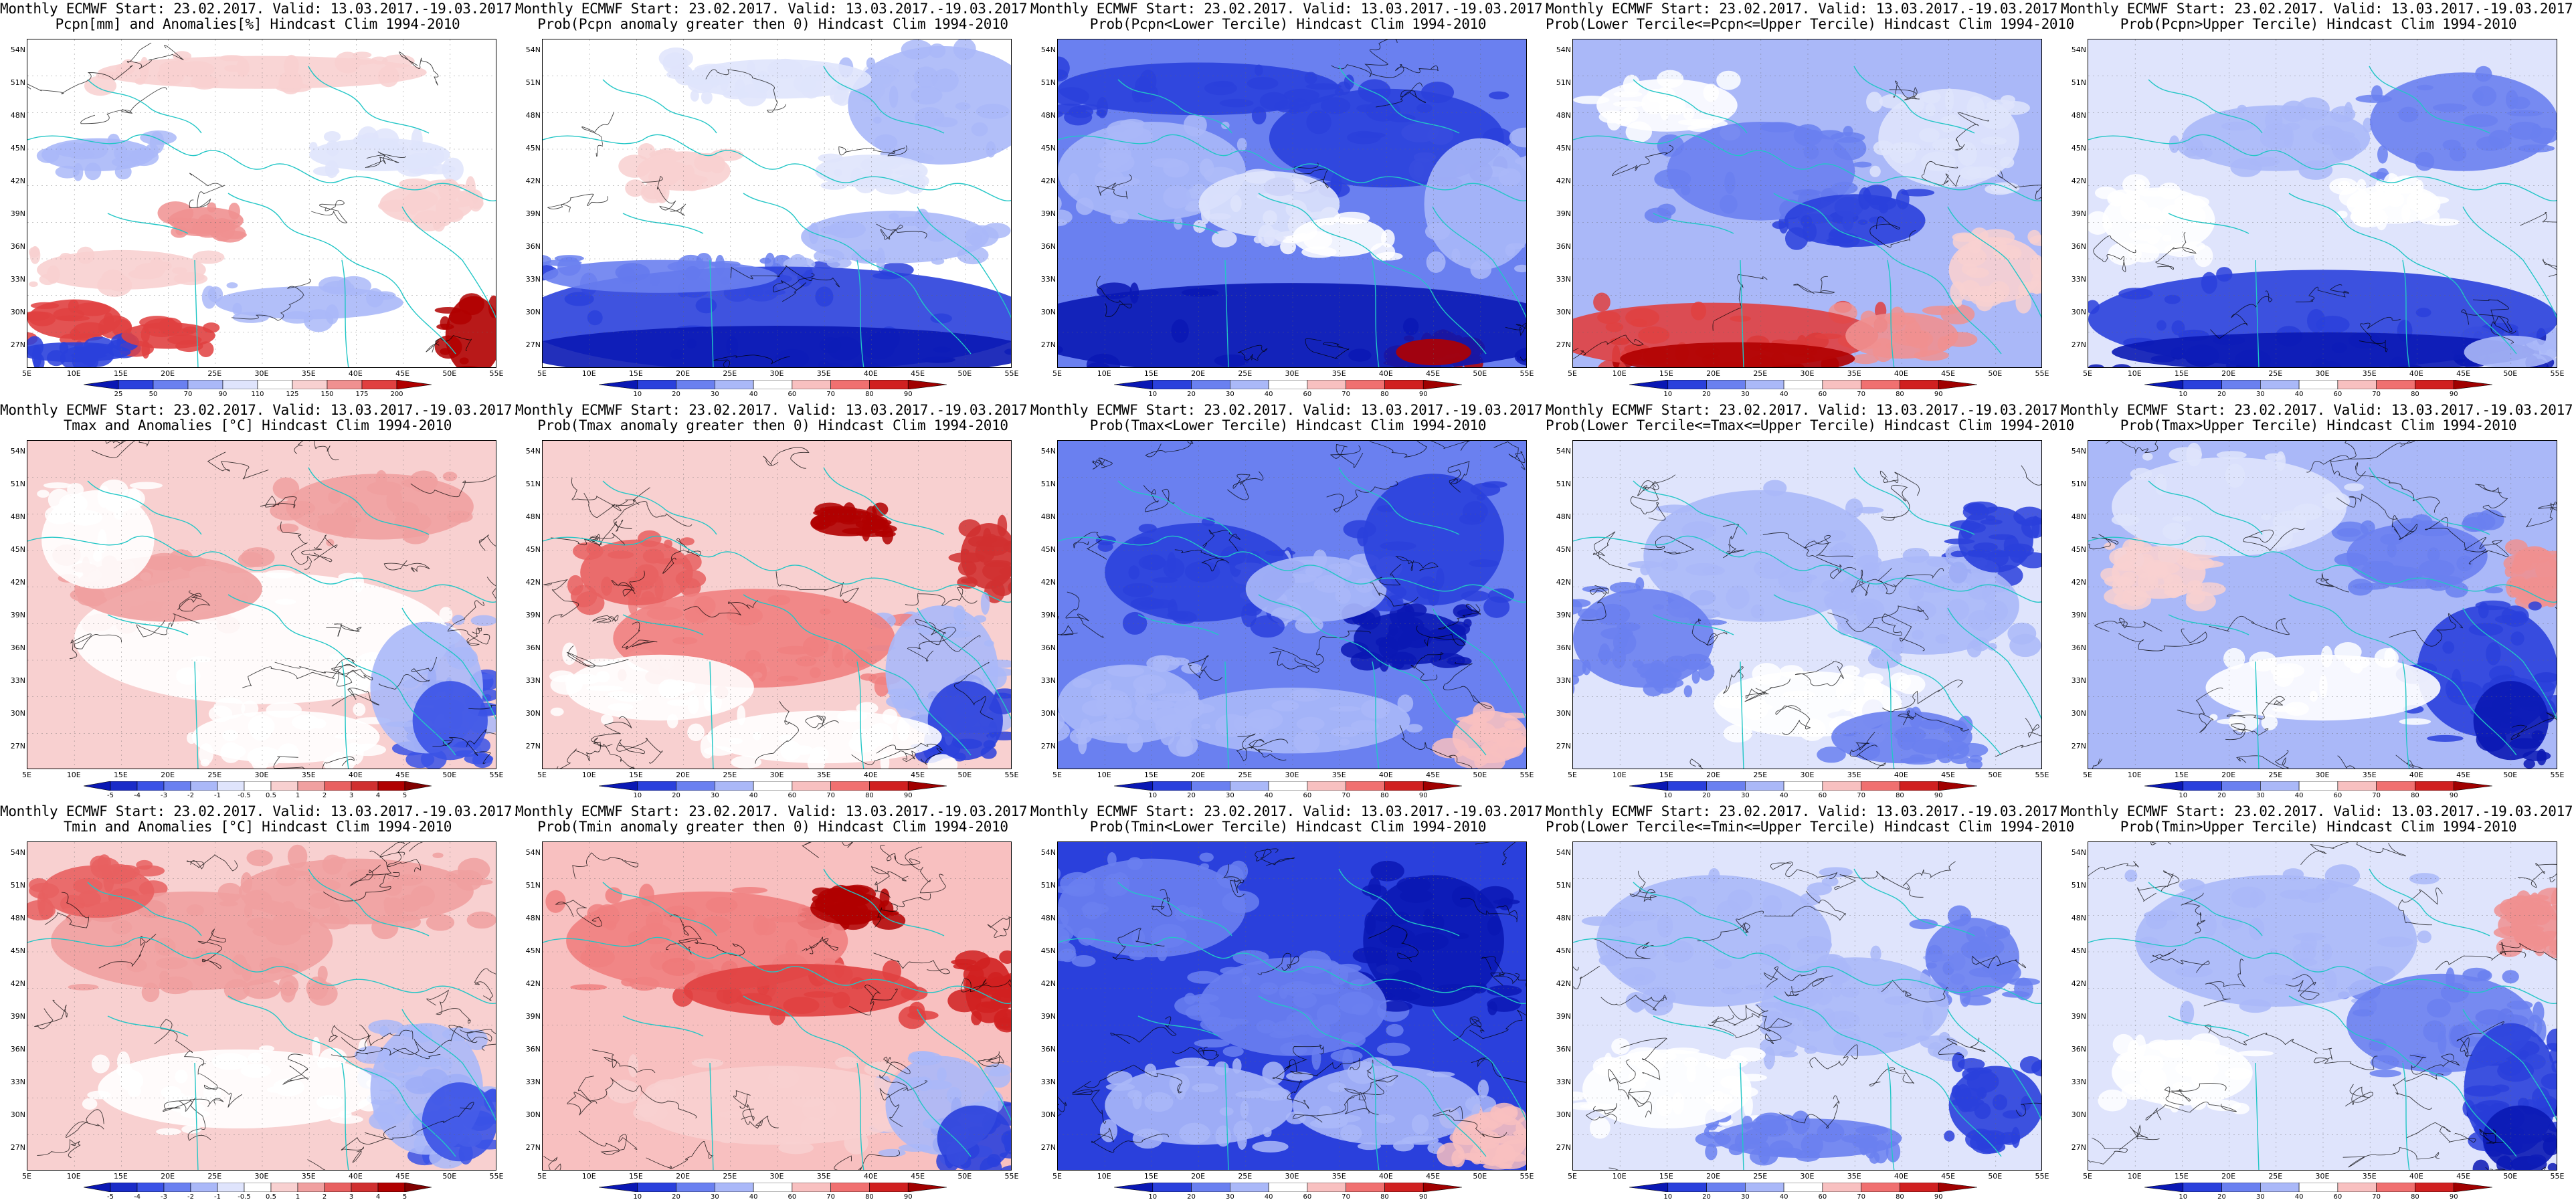 The image size is (2576, 1204). I want to click on colorbar-label: 125, so click(292, 394).